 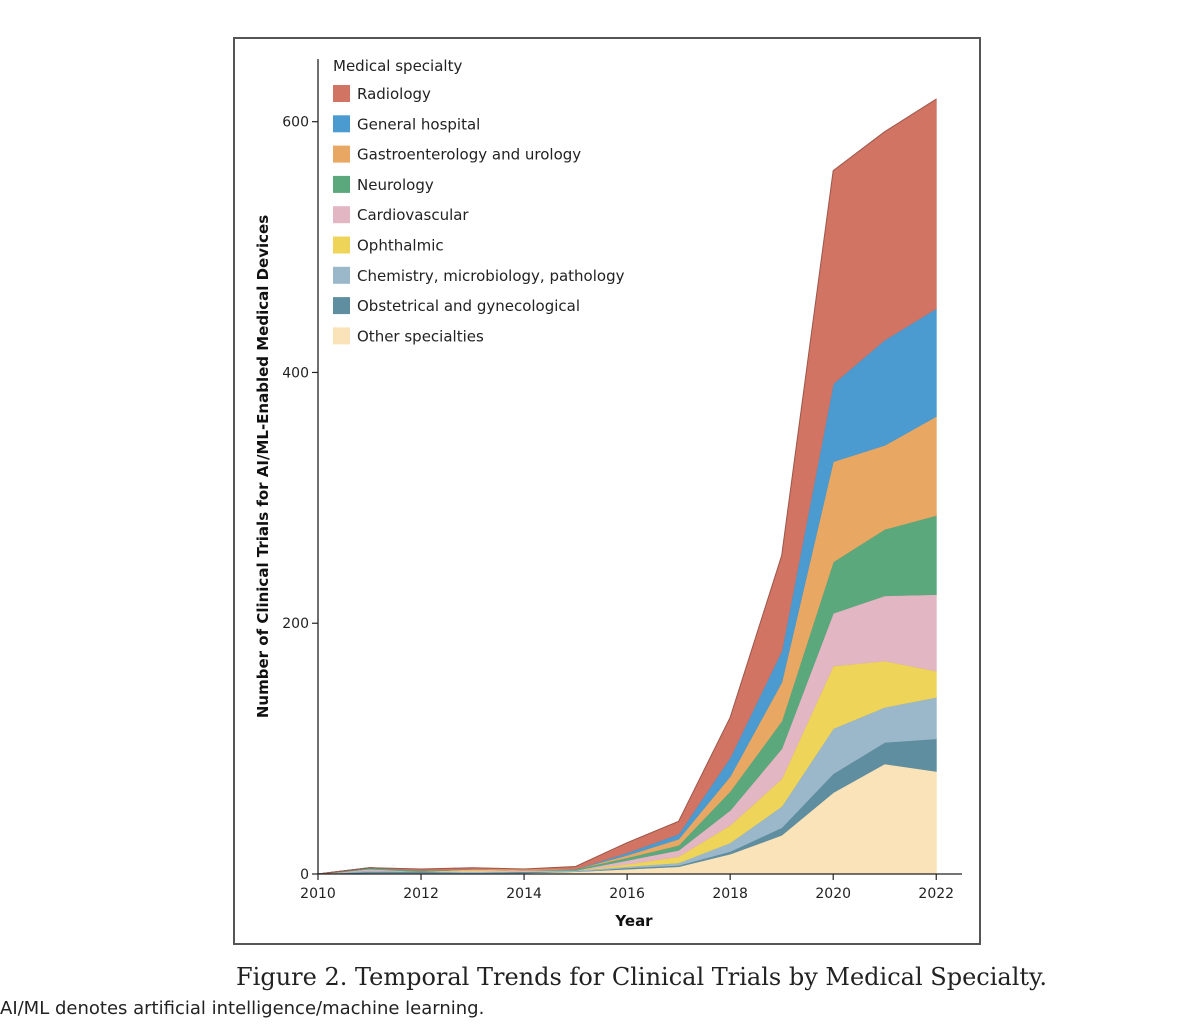 What do you see at coordinates (341, 215) in the screenshot?
I see `legend-swatch-cardiovascular` at bounding box center [341, 215].